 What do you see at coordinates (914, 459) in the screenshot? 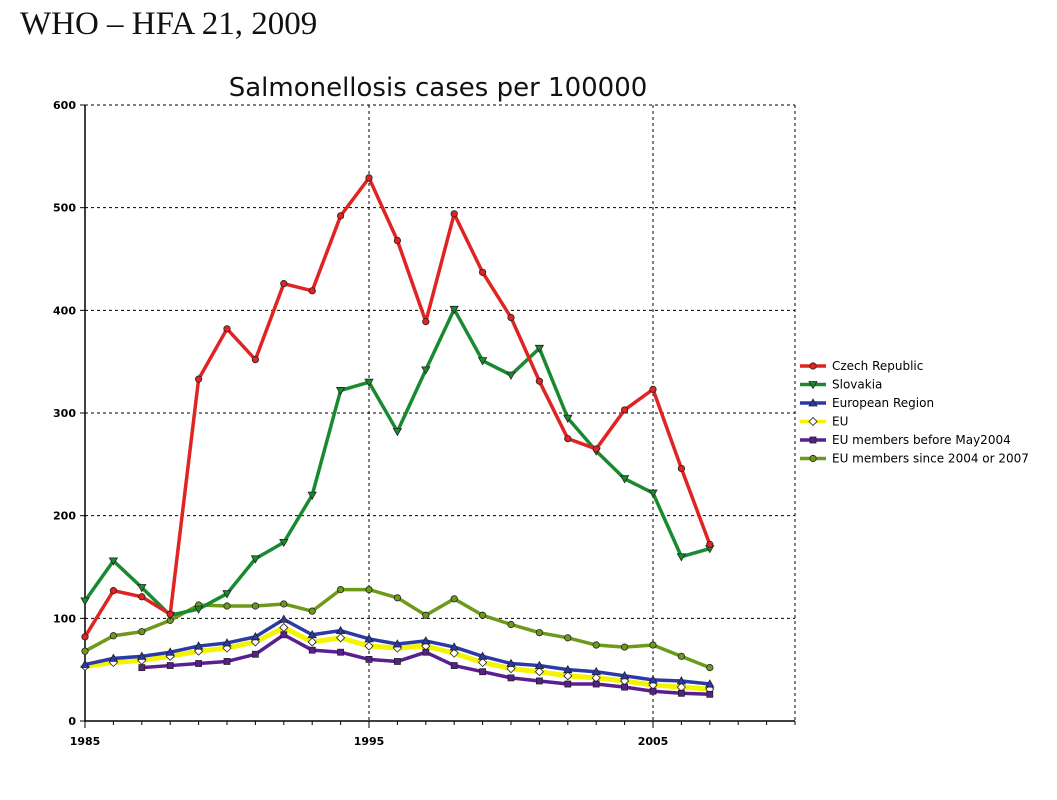
I see `legend-entry: EU members since 2004 or 2007` at bounding box center [914, 459].